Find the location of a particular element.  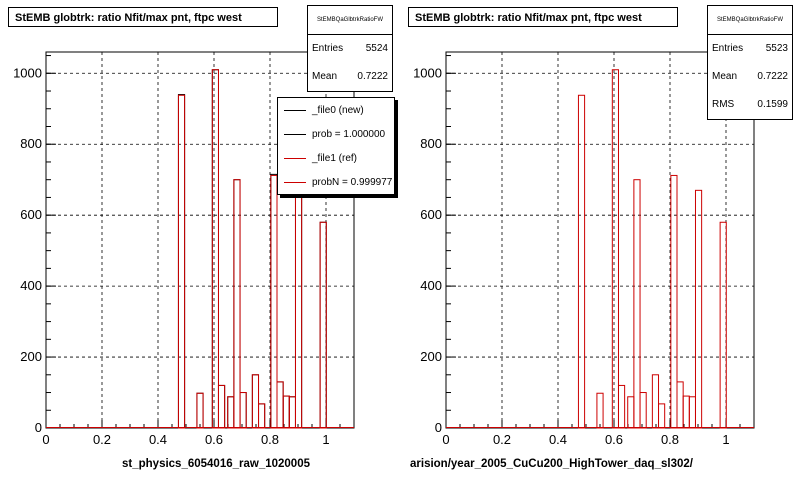

stats-value: 5524 is located at coordinates (376, 48).